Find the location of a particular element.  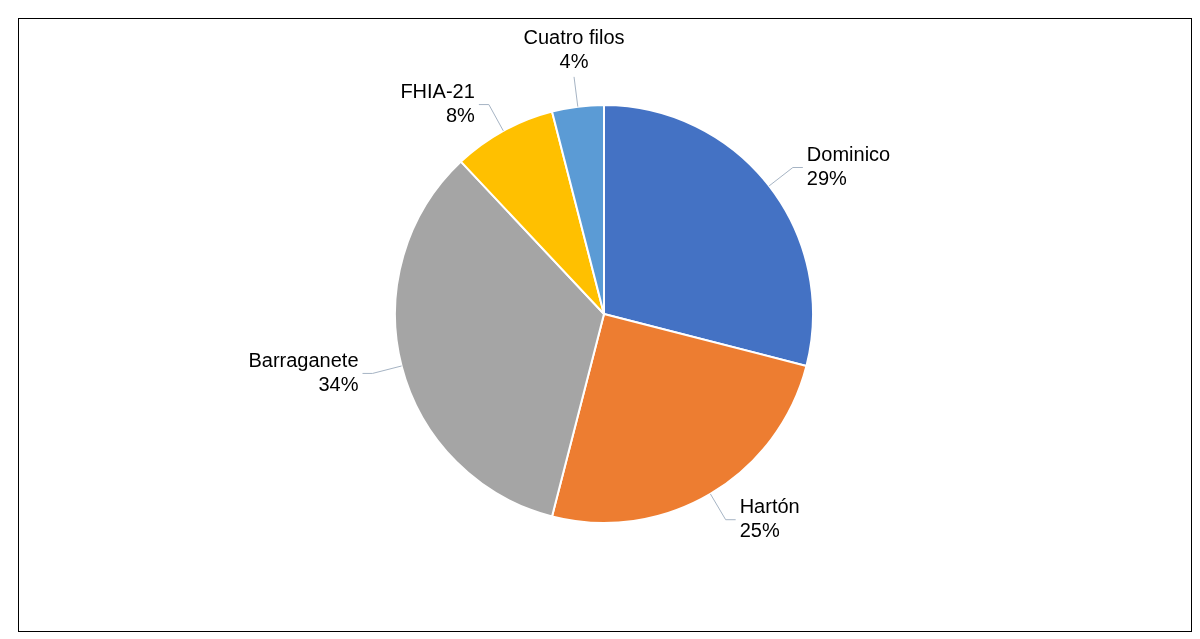

data-label: 25% is located at coordinates (759, 530).